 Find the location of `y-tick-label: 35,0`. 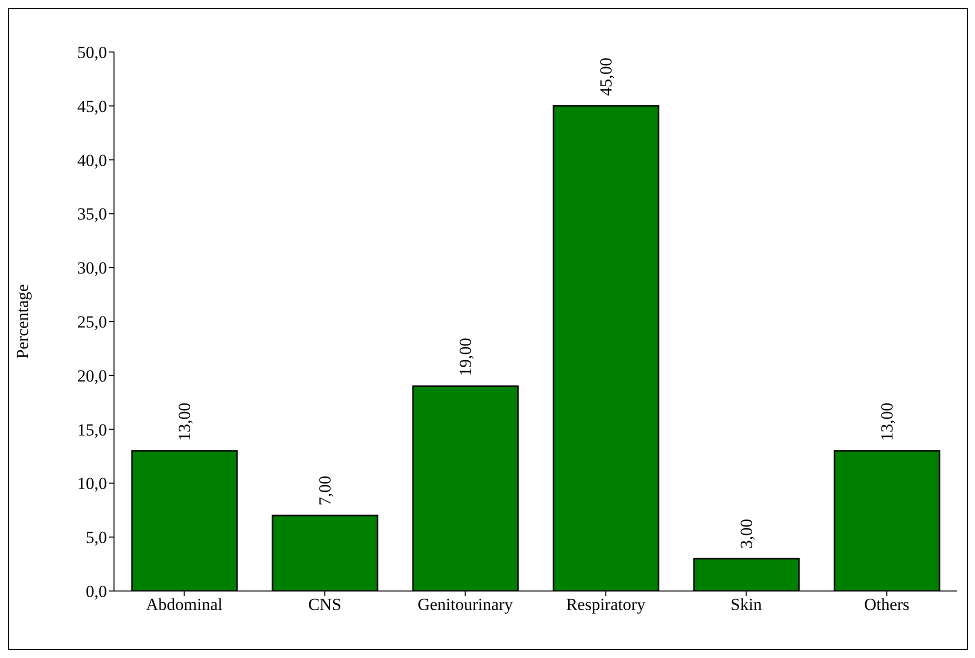

y-tick-label: 35,0 is located at coordinates (92, 214).